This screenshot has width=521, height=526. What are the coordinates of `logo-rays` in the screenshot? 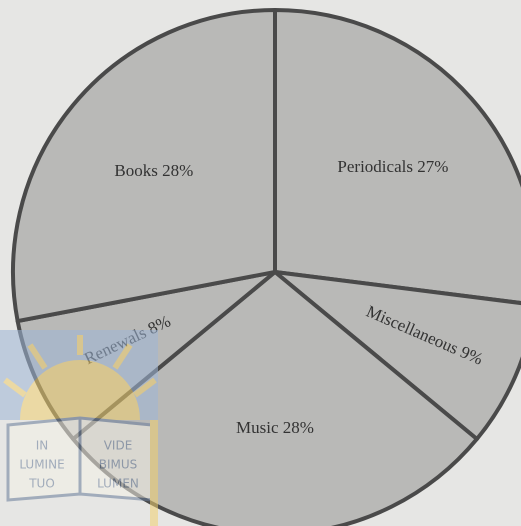 It's located at (80, 366).